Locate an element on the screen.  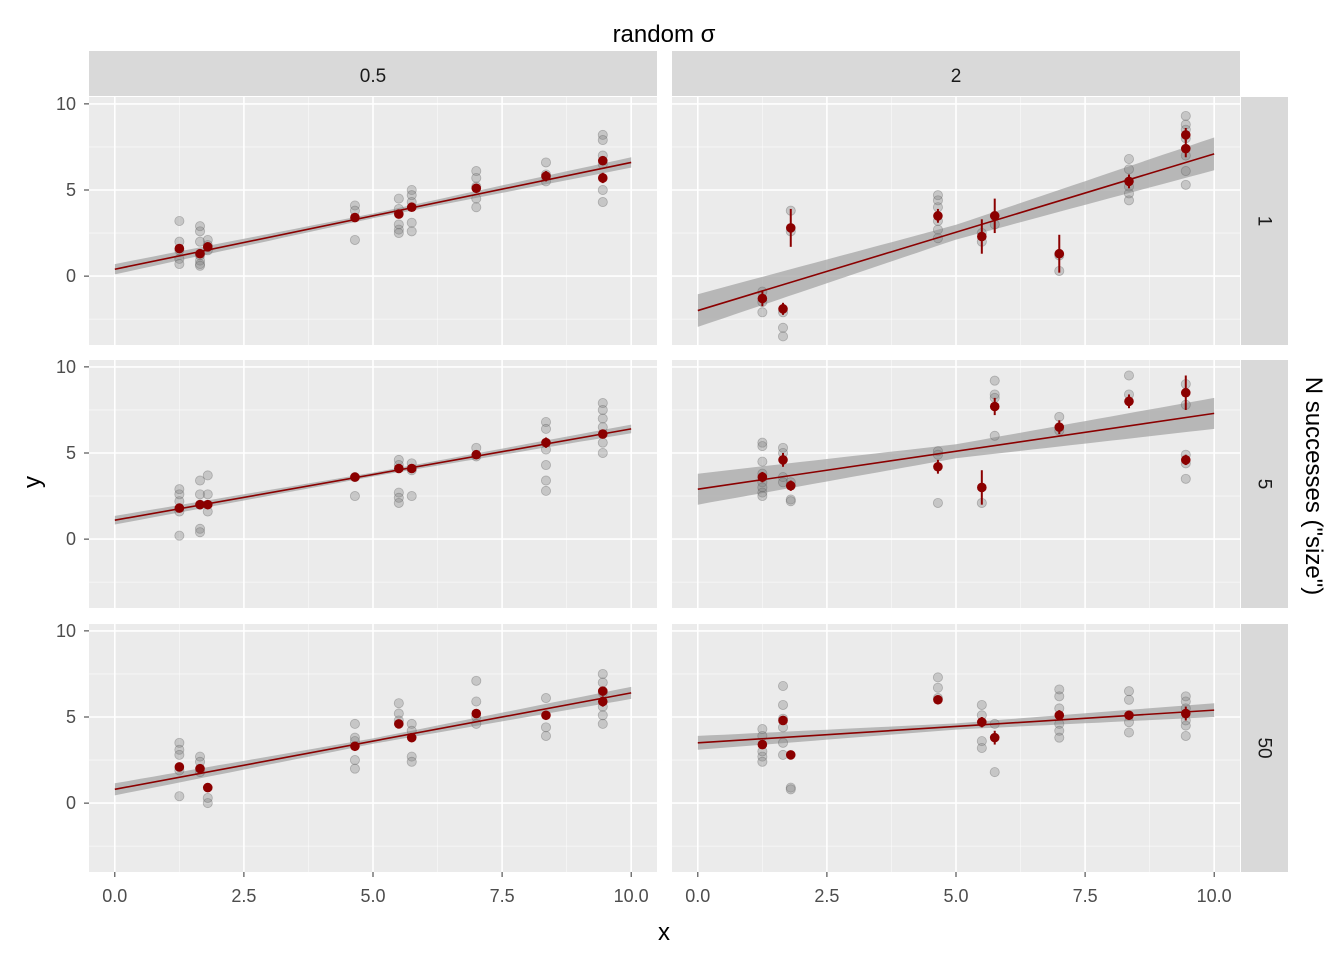
facet-panel: 0 5 10 is located at coordinates (356, 219).